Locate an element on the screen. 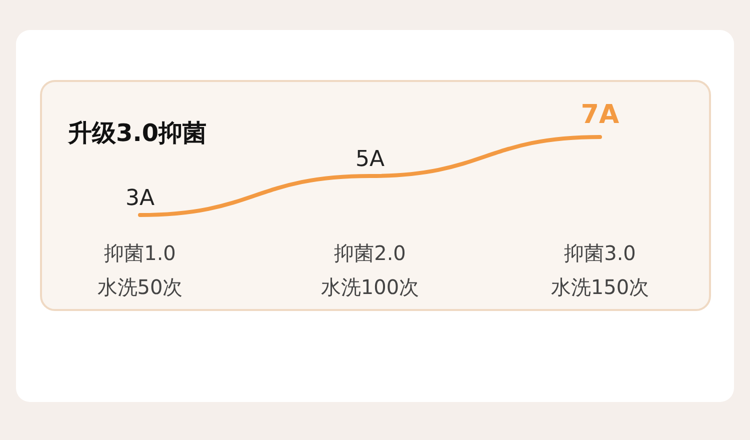 The image size is (750, 440). data-label: 3A is located at coordinates (140, 198).